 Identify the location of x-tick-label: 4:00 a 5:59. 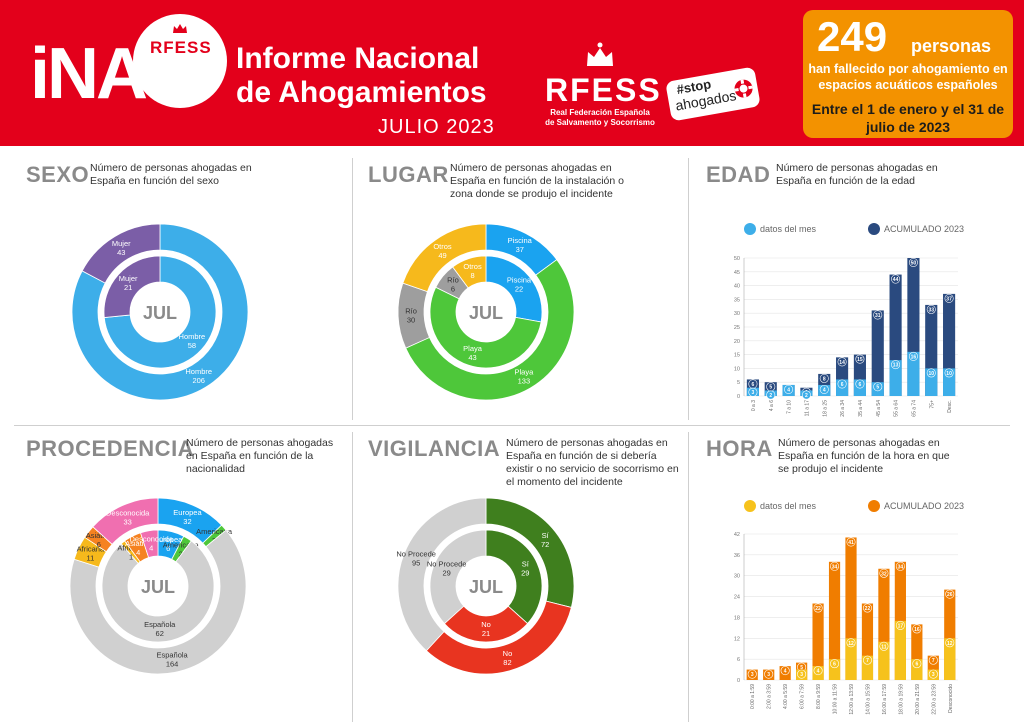
(786, 696).